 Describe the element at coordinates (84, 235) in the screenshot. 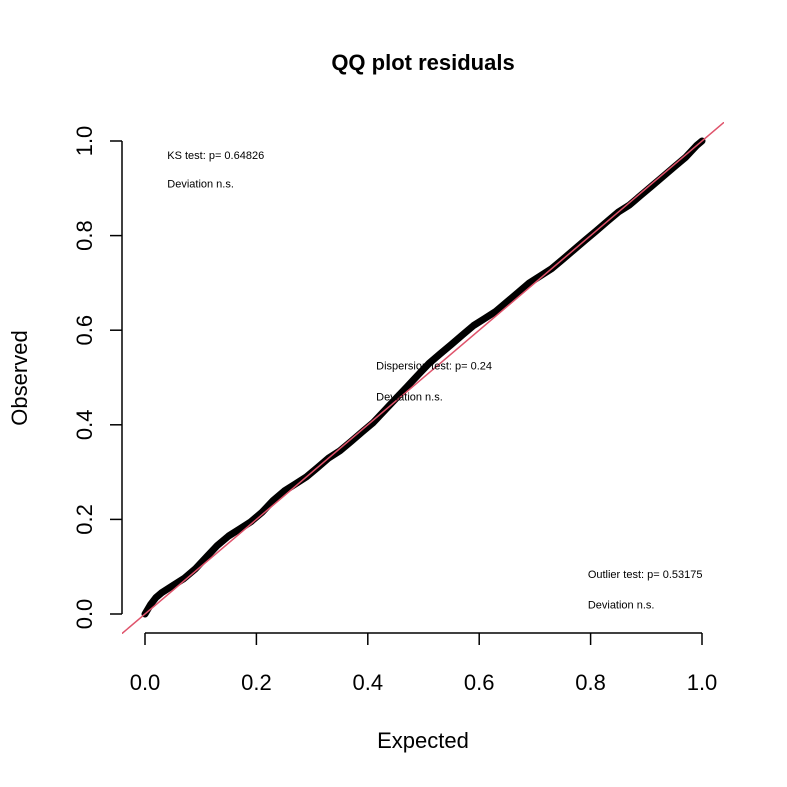

I see `y-tick-label: 0.8` at that location.